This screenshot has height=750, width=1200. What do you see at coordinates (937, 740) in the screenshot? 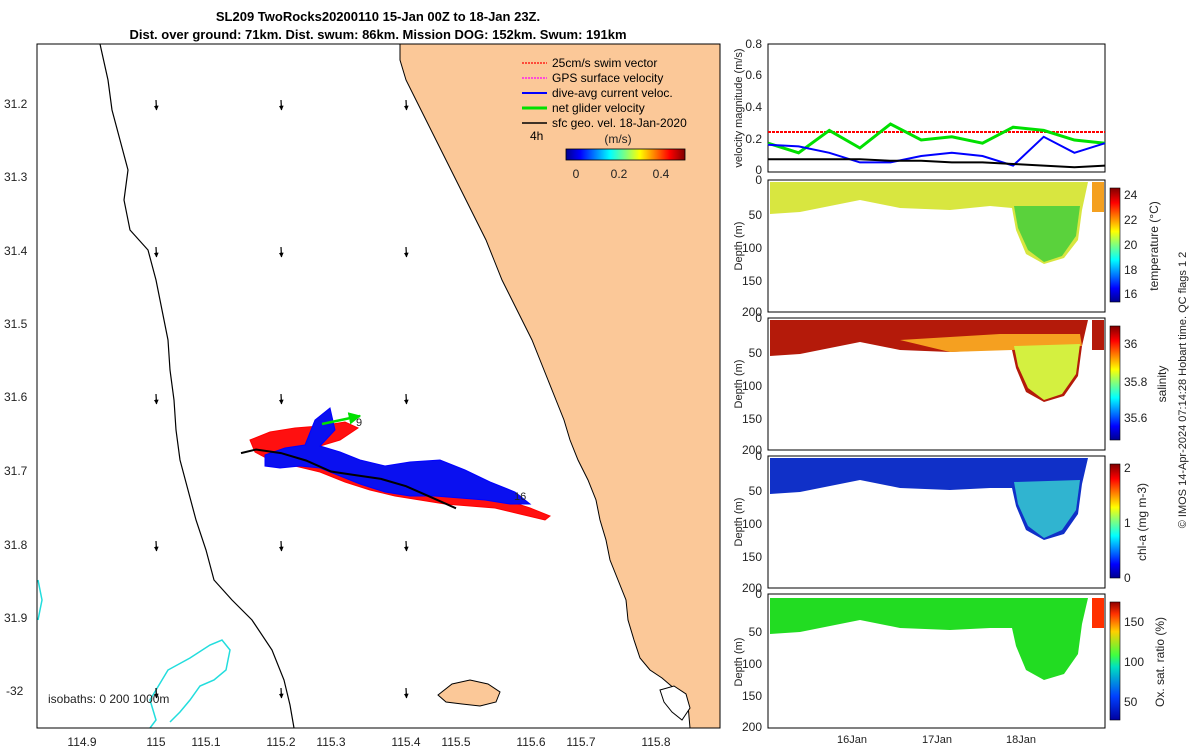
I see `date-tick: 17Jan` at bounding box center [937, 740].